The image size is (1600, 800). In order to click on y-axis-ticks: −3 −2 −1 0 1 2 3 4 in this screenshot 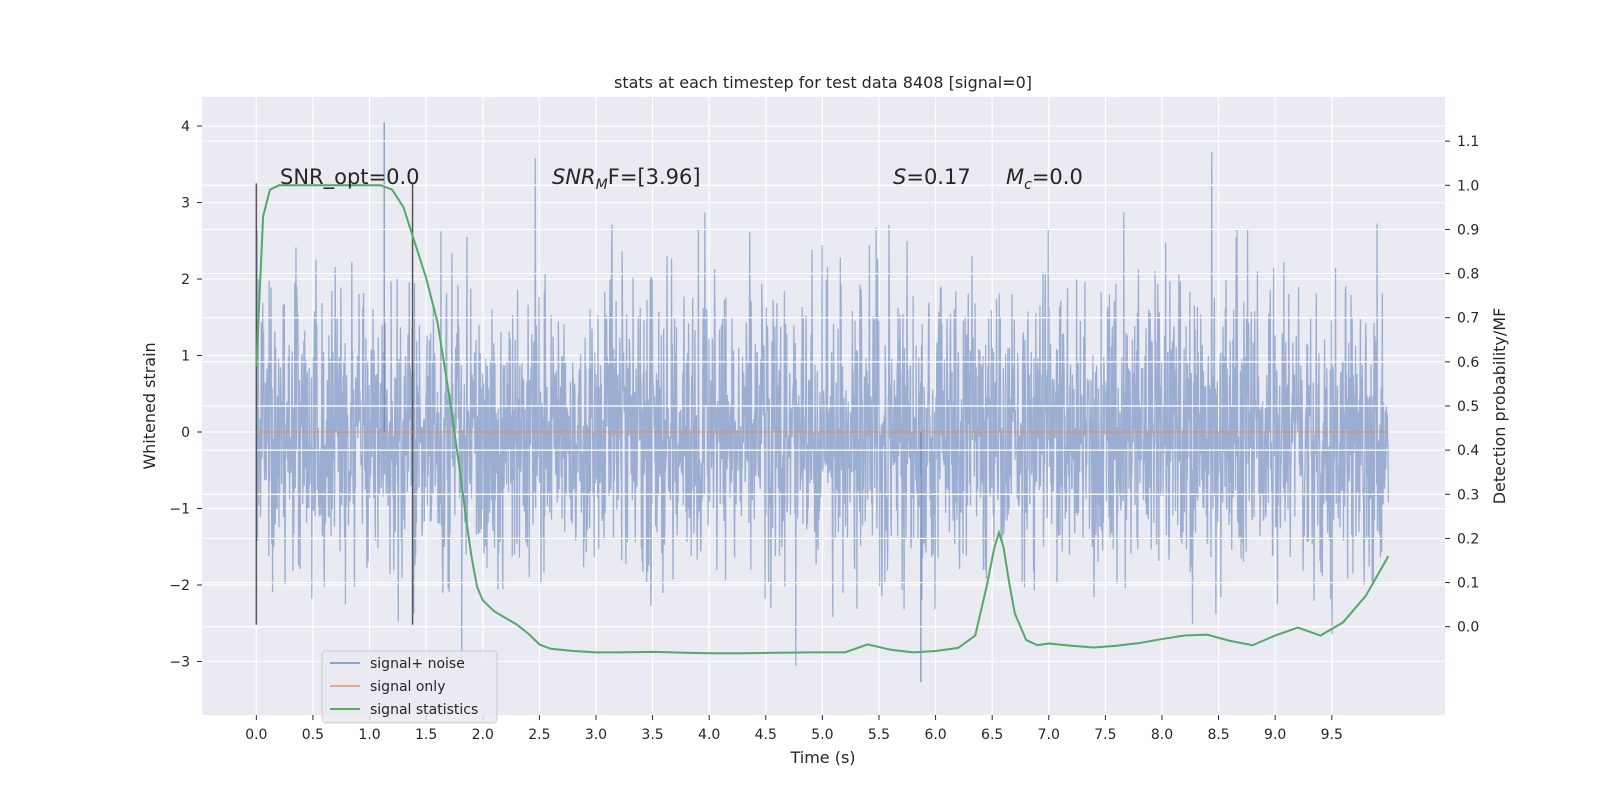, I will do `click(185, 394)`.